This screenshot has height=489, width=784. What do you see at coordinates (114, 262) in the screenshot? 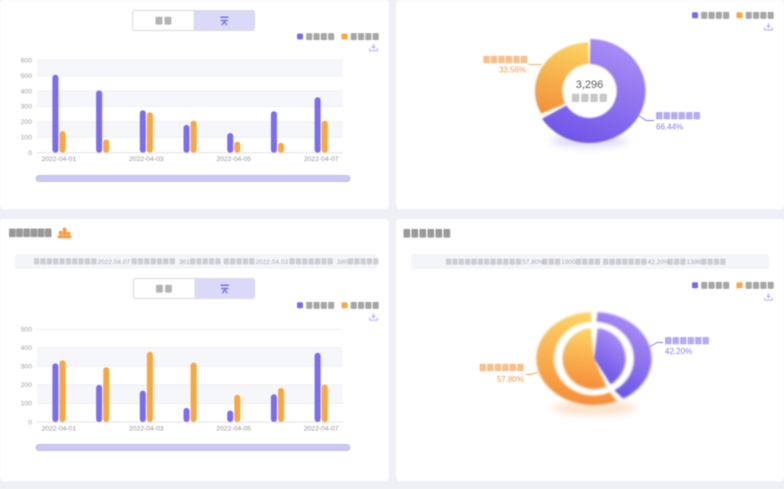
I see `svg-text: 2022.04.07` at bounding box center [114, 262].